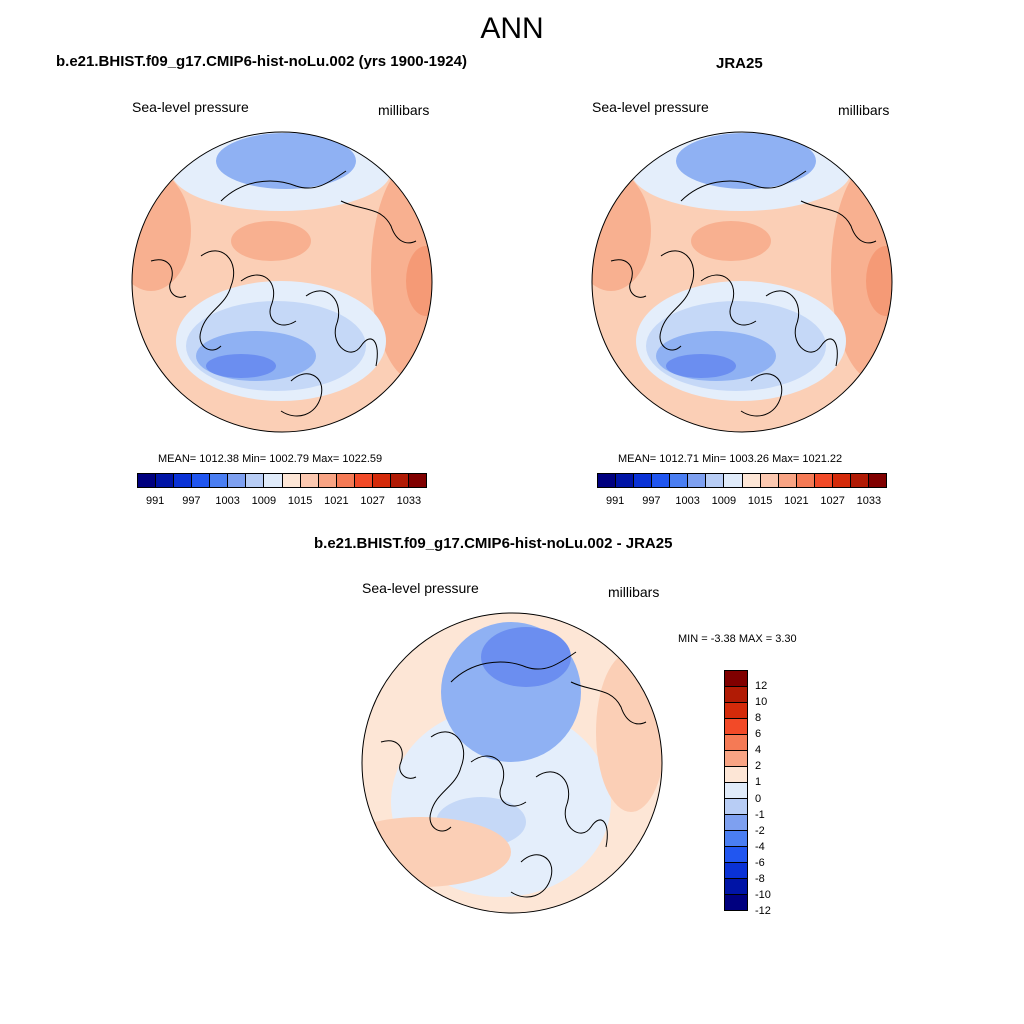 The width and height of the screenshot is (1024, 1024). Describe the element at coordinates (760, 862) in the screenshot. I see `colorbar-tick-label: -6` at that location.